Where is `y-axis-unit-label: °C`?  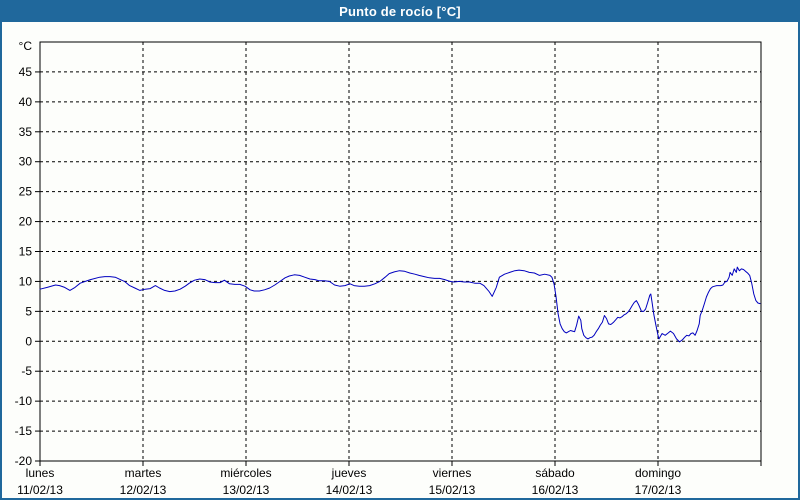
y-axis-unit-label: °C is located at coordinates (26, 46).